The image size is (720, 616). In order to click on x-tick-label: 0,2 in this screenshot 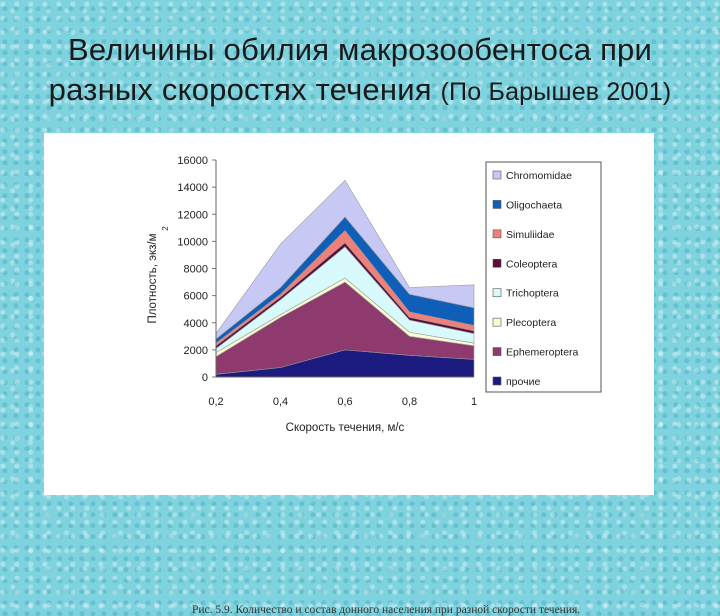, I will do `click(215, 402)`.